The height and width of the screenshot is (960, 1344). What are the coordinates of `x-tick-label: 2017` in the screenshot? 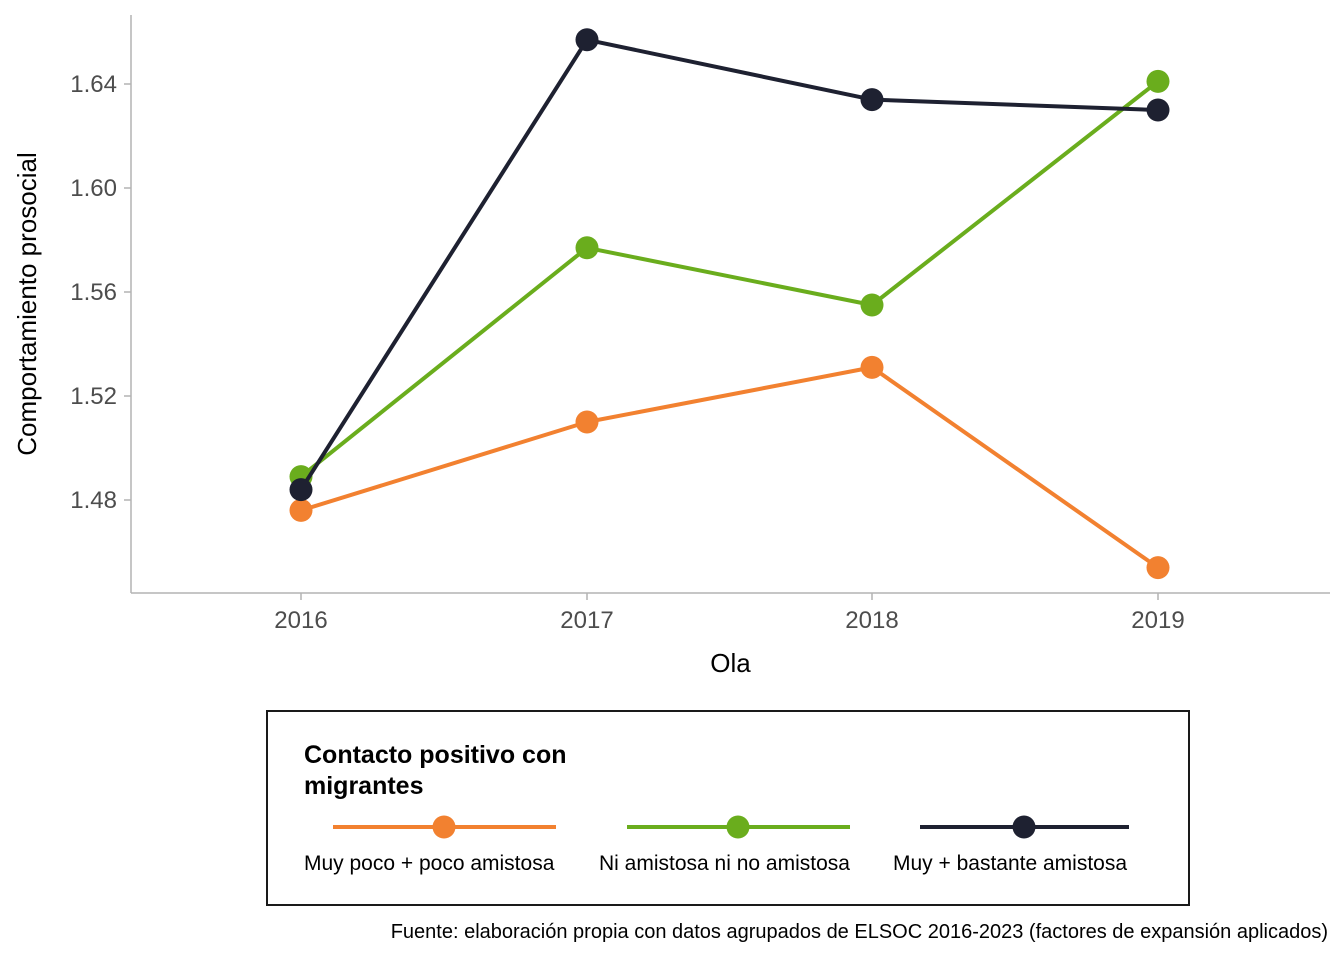 It's located at (586, 620).